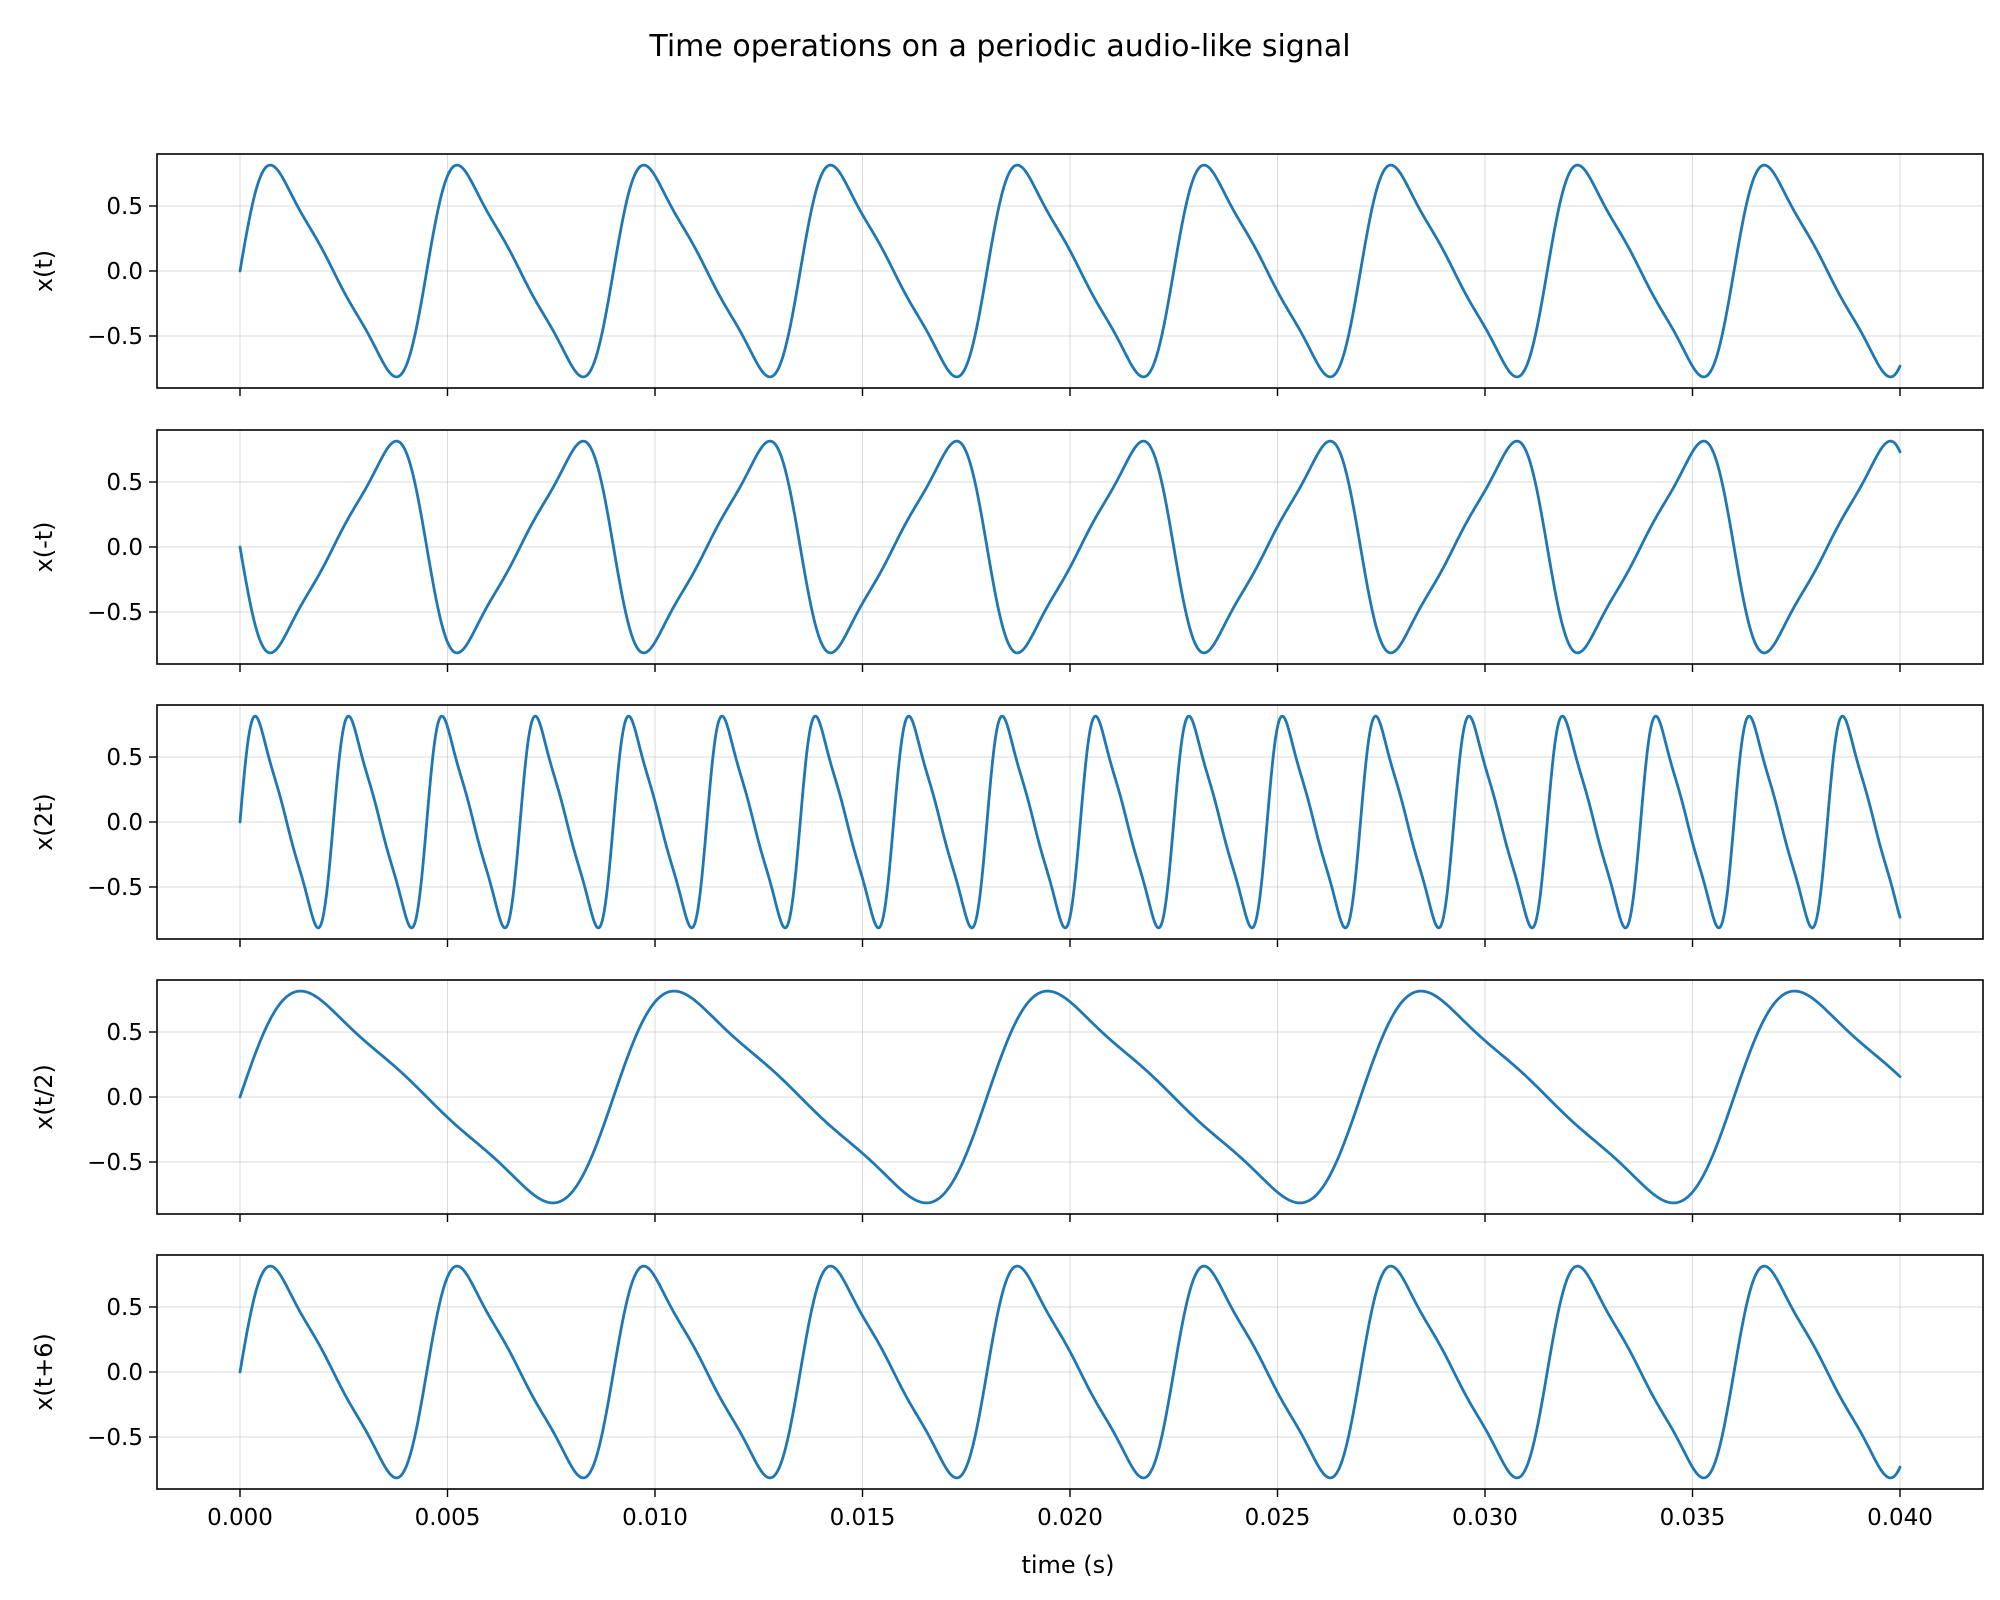  What do you see at coordinates (1485, 1518) in the screenshot?
I see `x-tick-label: 0.030` at bounding box center [1485, 1518].